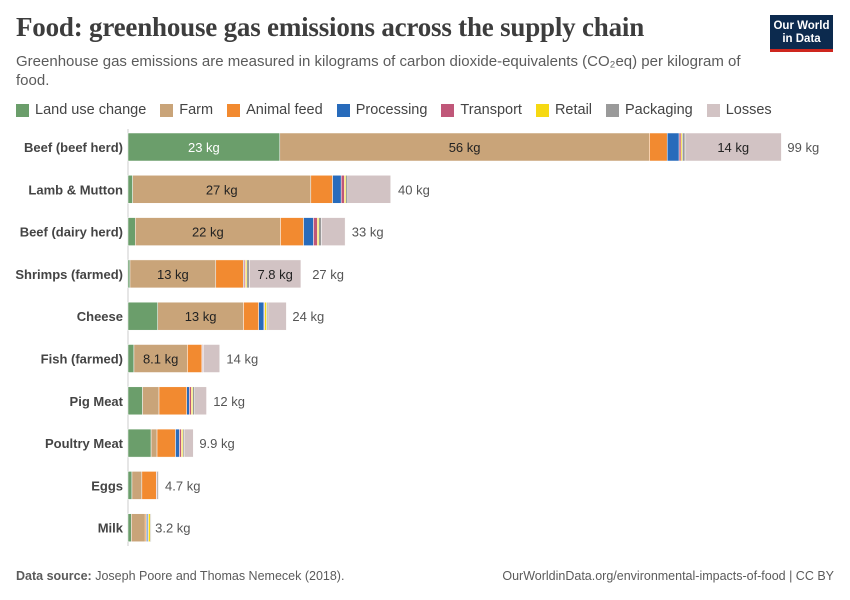 The image size is (850, 600). I want to click on category-label: Shrimps (farmed), so click(69, 274).